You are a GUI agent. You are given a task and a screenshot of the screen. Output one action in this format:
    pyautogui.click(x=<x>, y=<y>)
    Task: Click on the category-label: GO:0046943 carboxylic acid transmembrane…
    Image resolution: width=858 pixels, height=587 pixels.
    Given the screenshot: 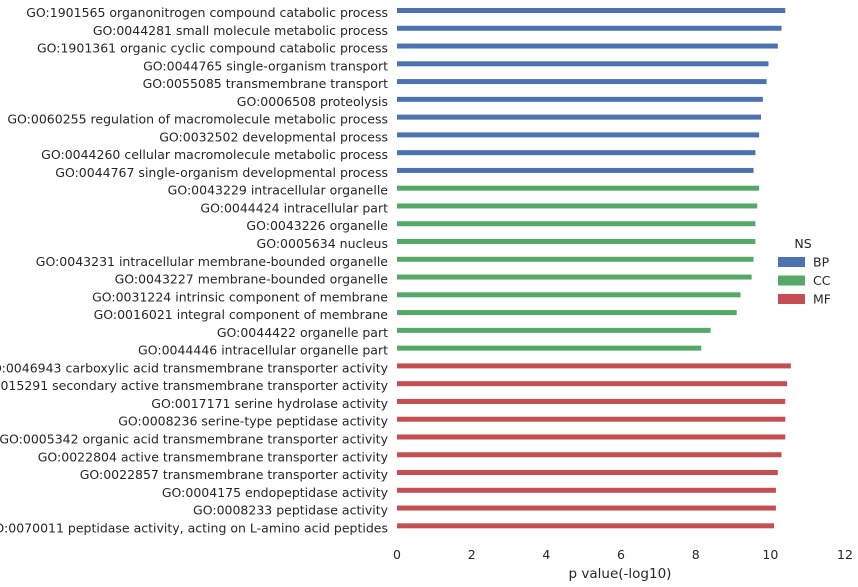 What is the action you would take?
    pyautogui.click(x=194, y=367)
    